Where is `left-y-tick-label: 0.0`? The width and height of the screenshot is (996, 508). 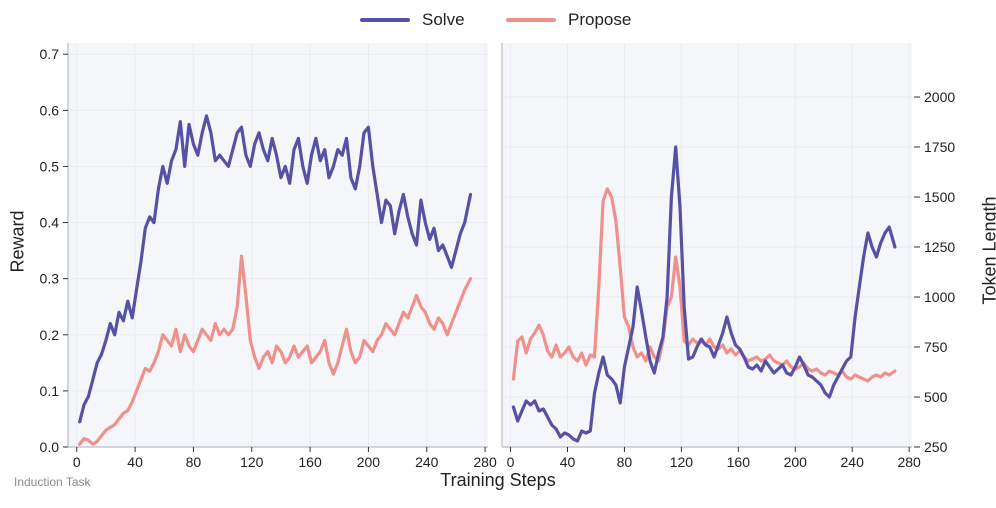
left-y-tick-label: 0.0 is located at coordinates (50, 447).